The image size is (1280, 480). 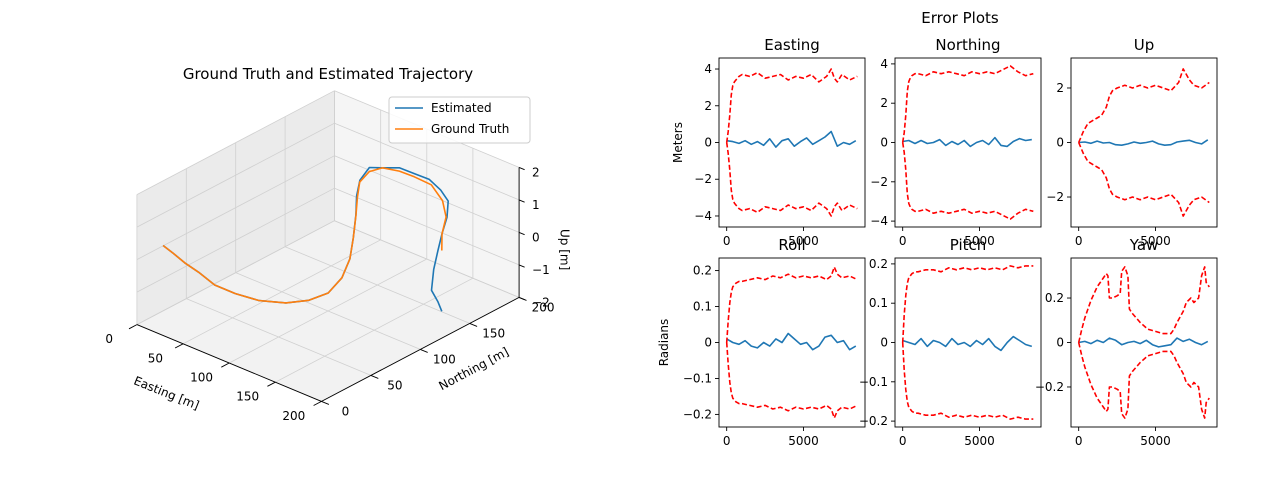 I want to click on error-plot-title: Pitch, so click(x=968, y=245).